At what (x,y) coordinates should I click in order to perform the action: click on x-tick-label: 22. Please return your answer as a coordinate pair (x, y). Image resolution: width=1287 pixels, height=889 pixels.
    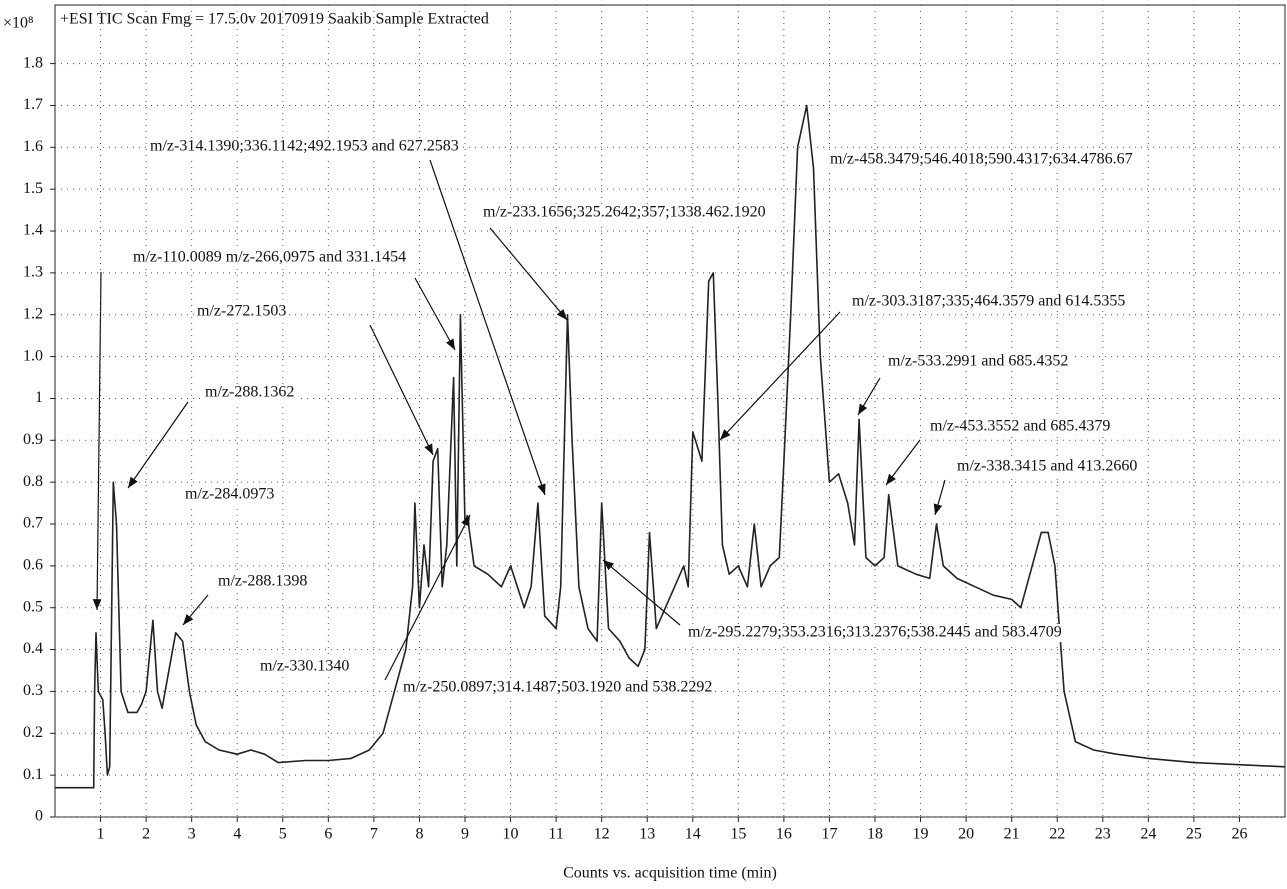
    Looking at the image, I should click on (1057, 834).